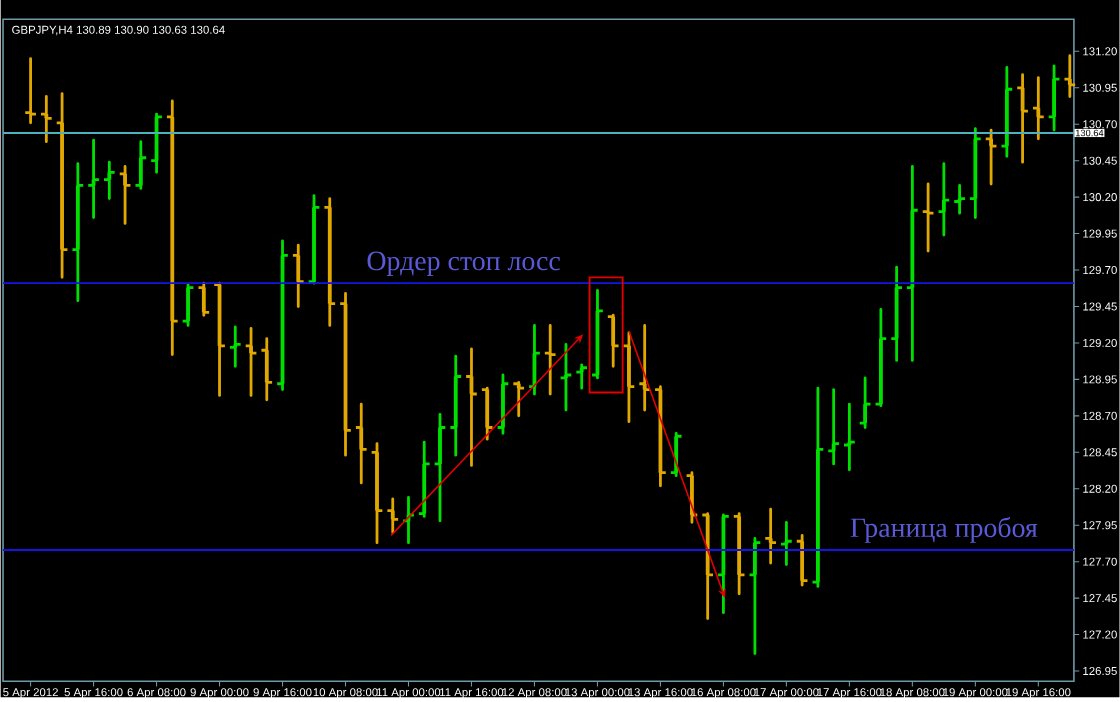 The height and width of the screenshot is (702, 1120). Describe the element at coordinates (463, 264) in the screenshot. I see `ref-line-label: Ордер стоп лосс` at that location.